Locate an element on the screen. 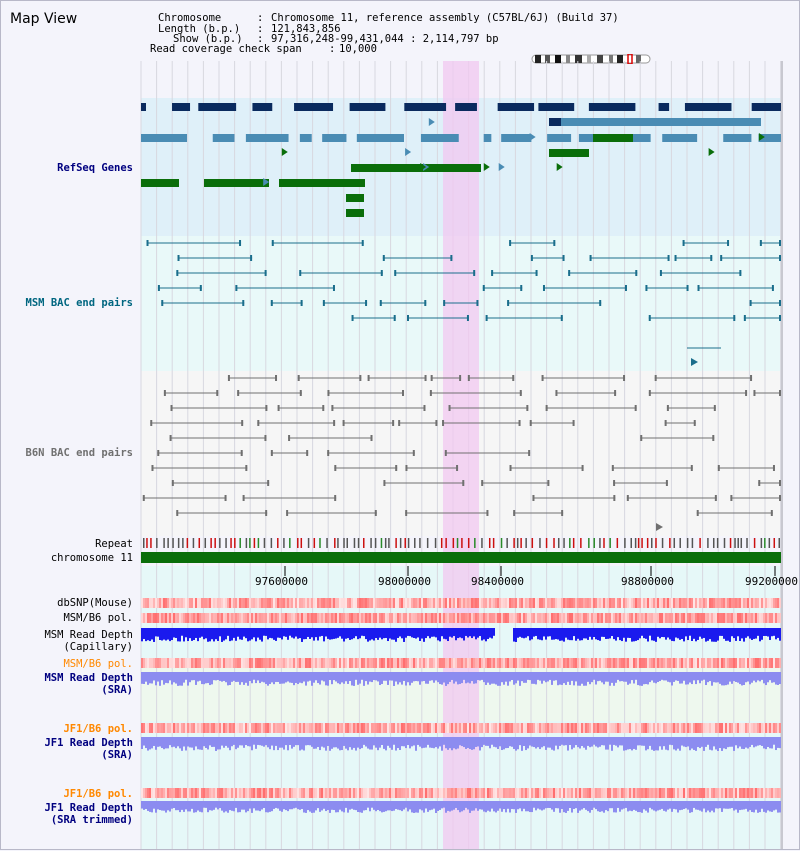 The width and height of the screenshot is (800, 851). track-label-b6n-bac: B6N BAC end pairs is located at coordinates (79, 453).